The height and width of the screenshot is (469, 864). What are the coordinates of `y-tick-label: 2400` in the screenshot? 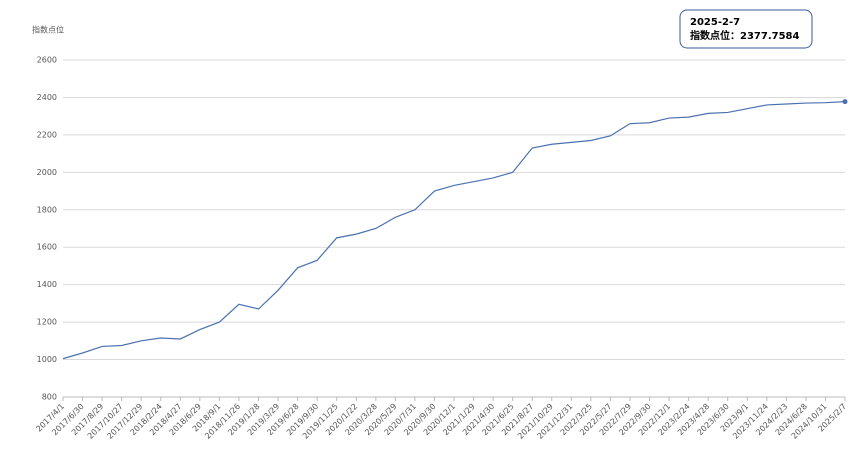 It's located at (47, 97).